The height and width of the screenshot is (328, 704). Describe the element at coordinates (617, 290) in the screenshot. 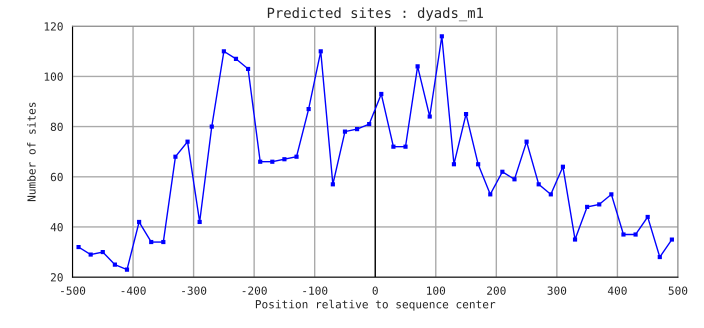

I see `x-tick-label: 400` at that location.